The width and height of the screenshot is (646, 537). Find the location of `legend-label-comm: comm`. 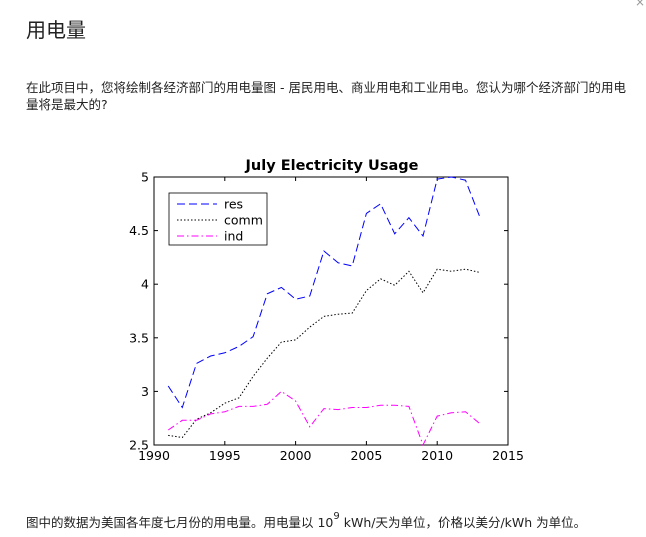

legend-label-comm: comm is located at coordinates (243, 220).